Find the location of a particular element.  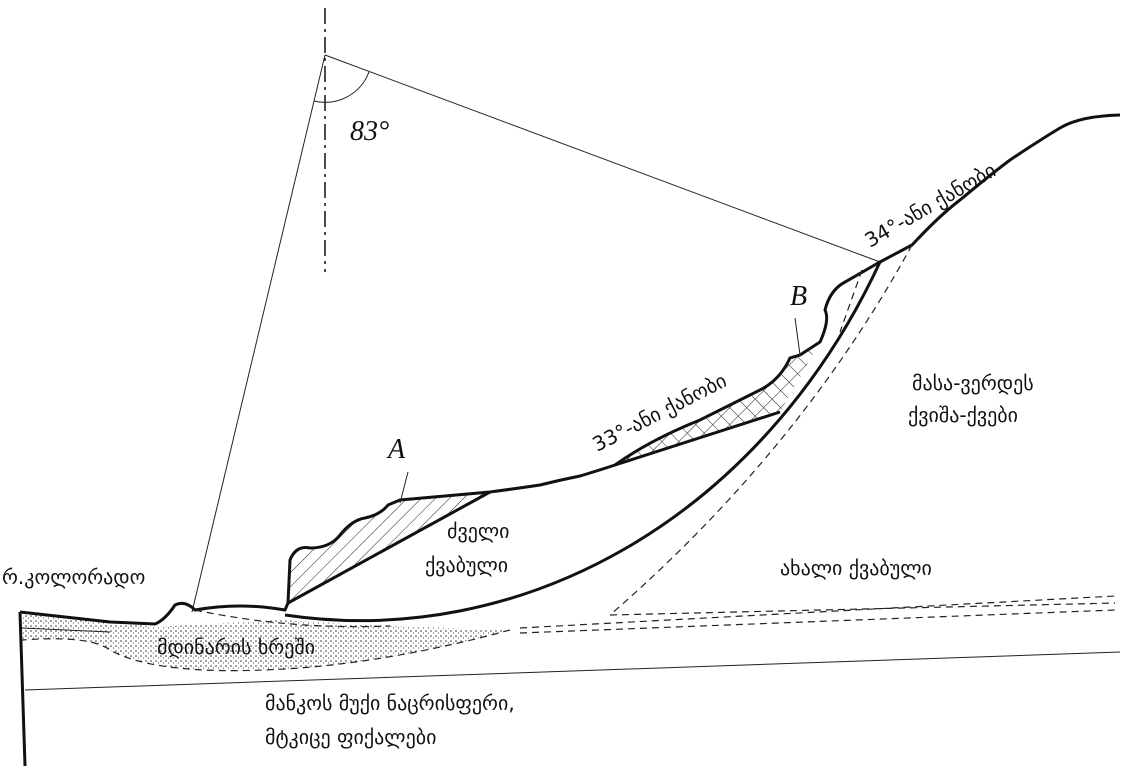

depression-label: ქვაბული is located at coordinates (466, 565).